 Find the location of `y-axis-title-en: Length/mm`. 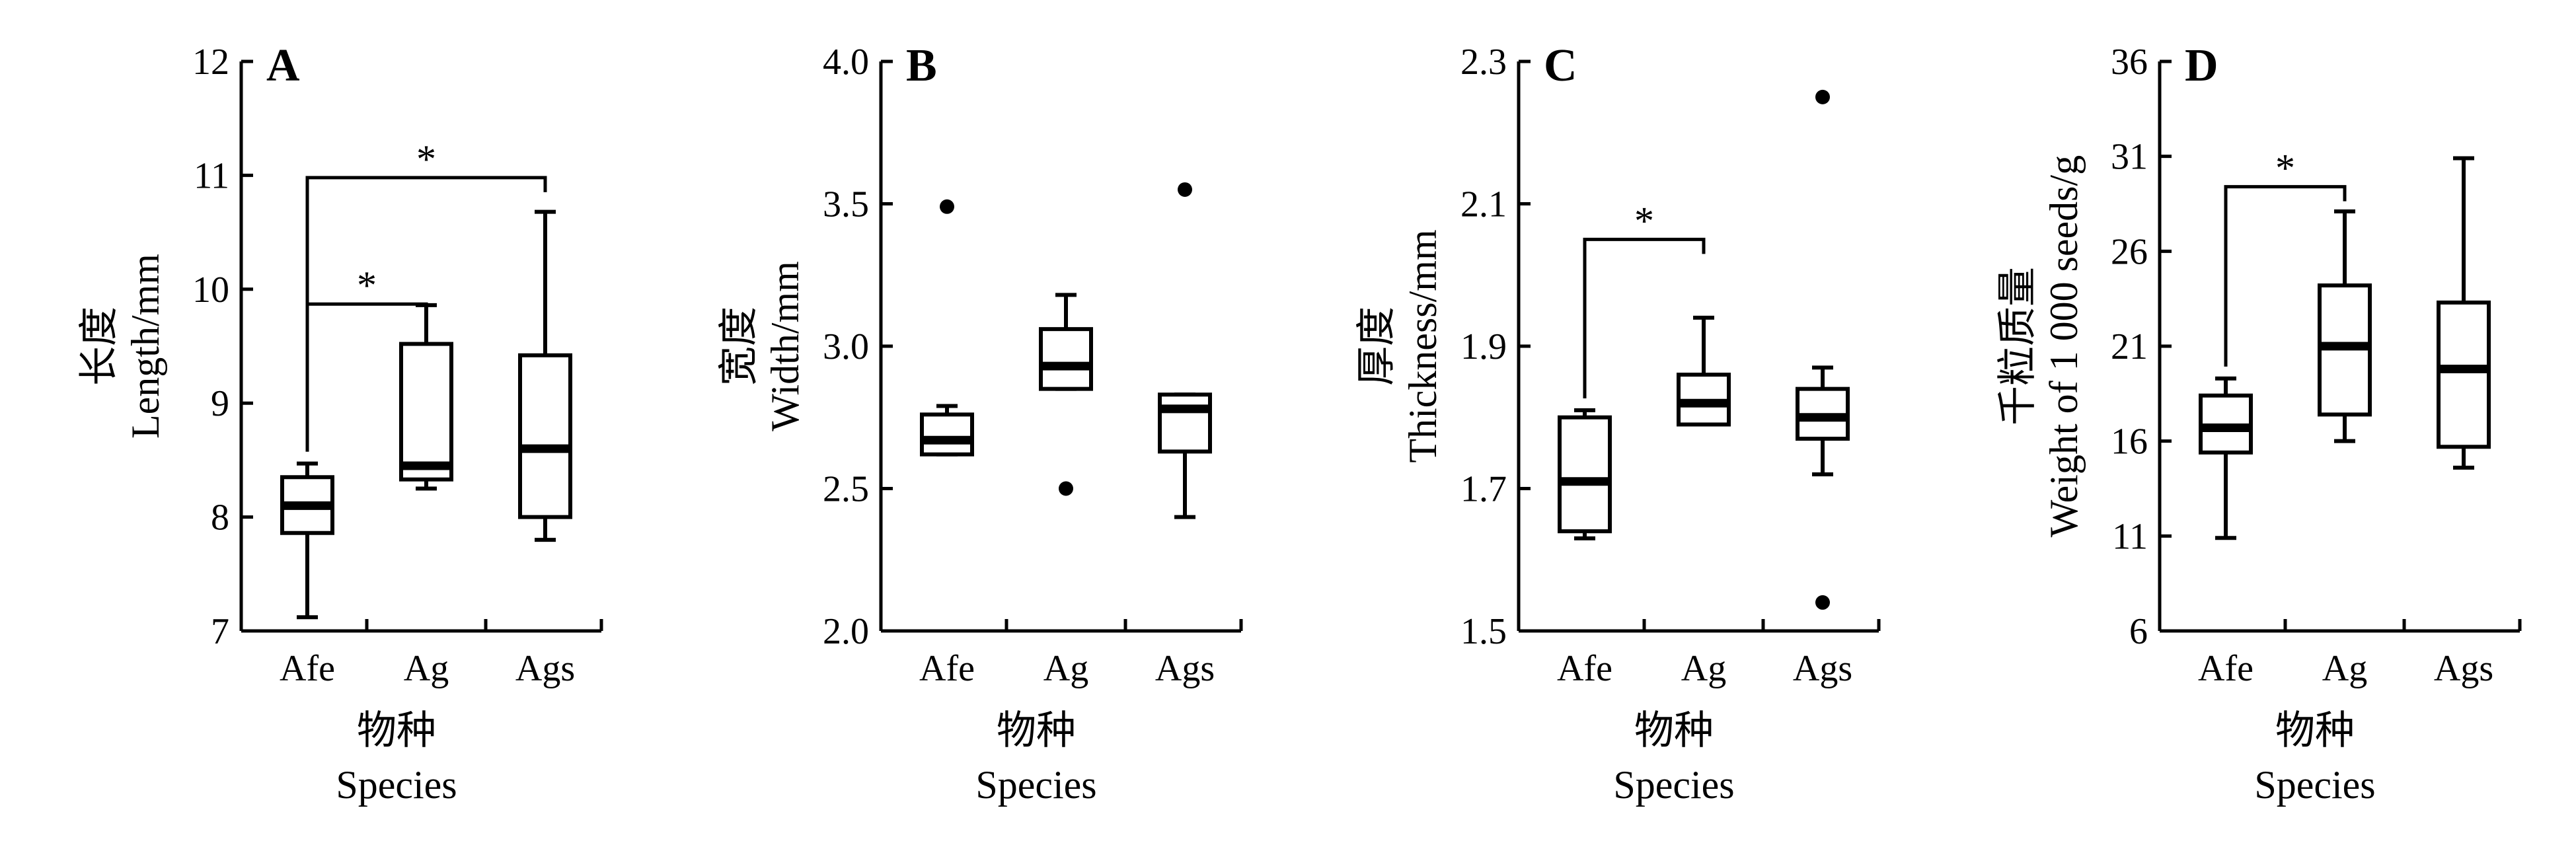

y-axis-title-en: Length/mm is located at coordinates (145, 346).